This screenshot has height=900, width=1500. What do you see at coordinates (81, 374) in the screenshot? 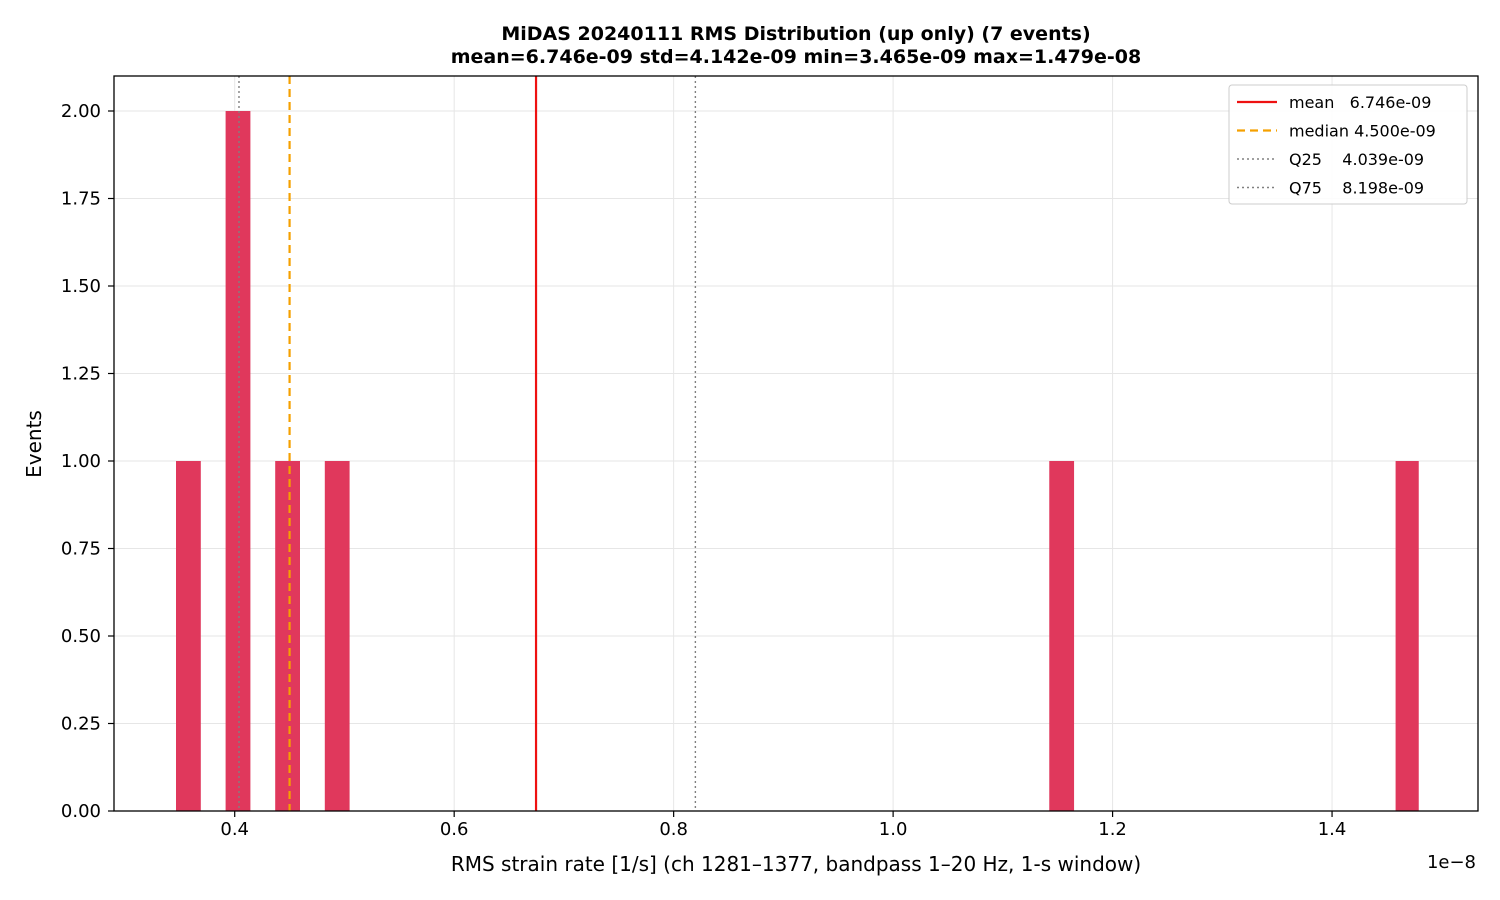
I see `y-tick-label: 1.25` at bounding box center [81, 374].